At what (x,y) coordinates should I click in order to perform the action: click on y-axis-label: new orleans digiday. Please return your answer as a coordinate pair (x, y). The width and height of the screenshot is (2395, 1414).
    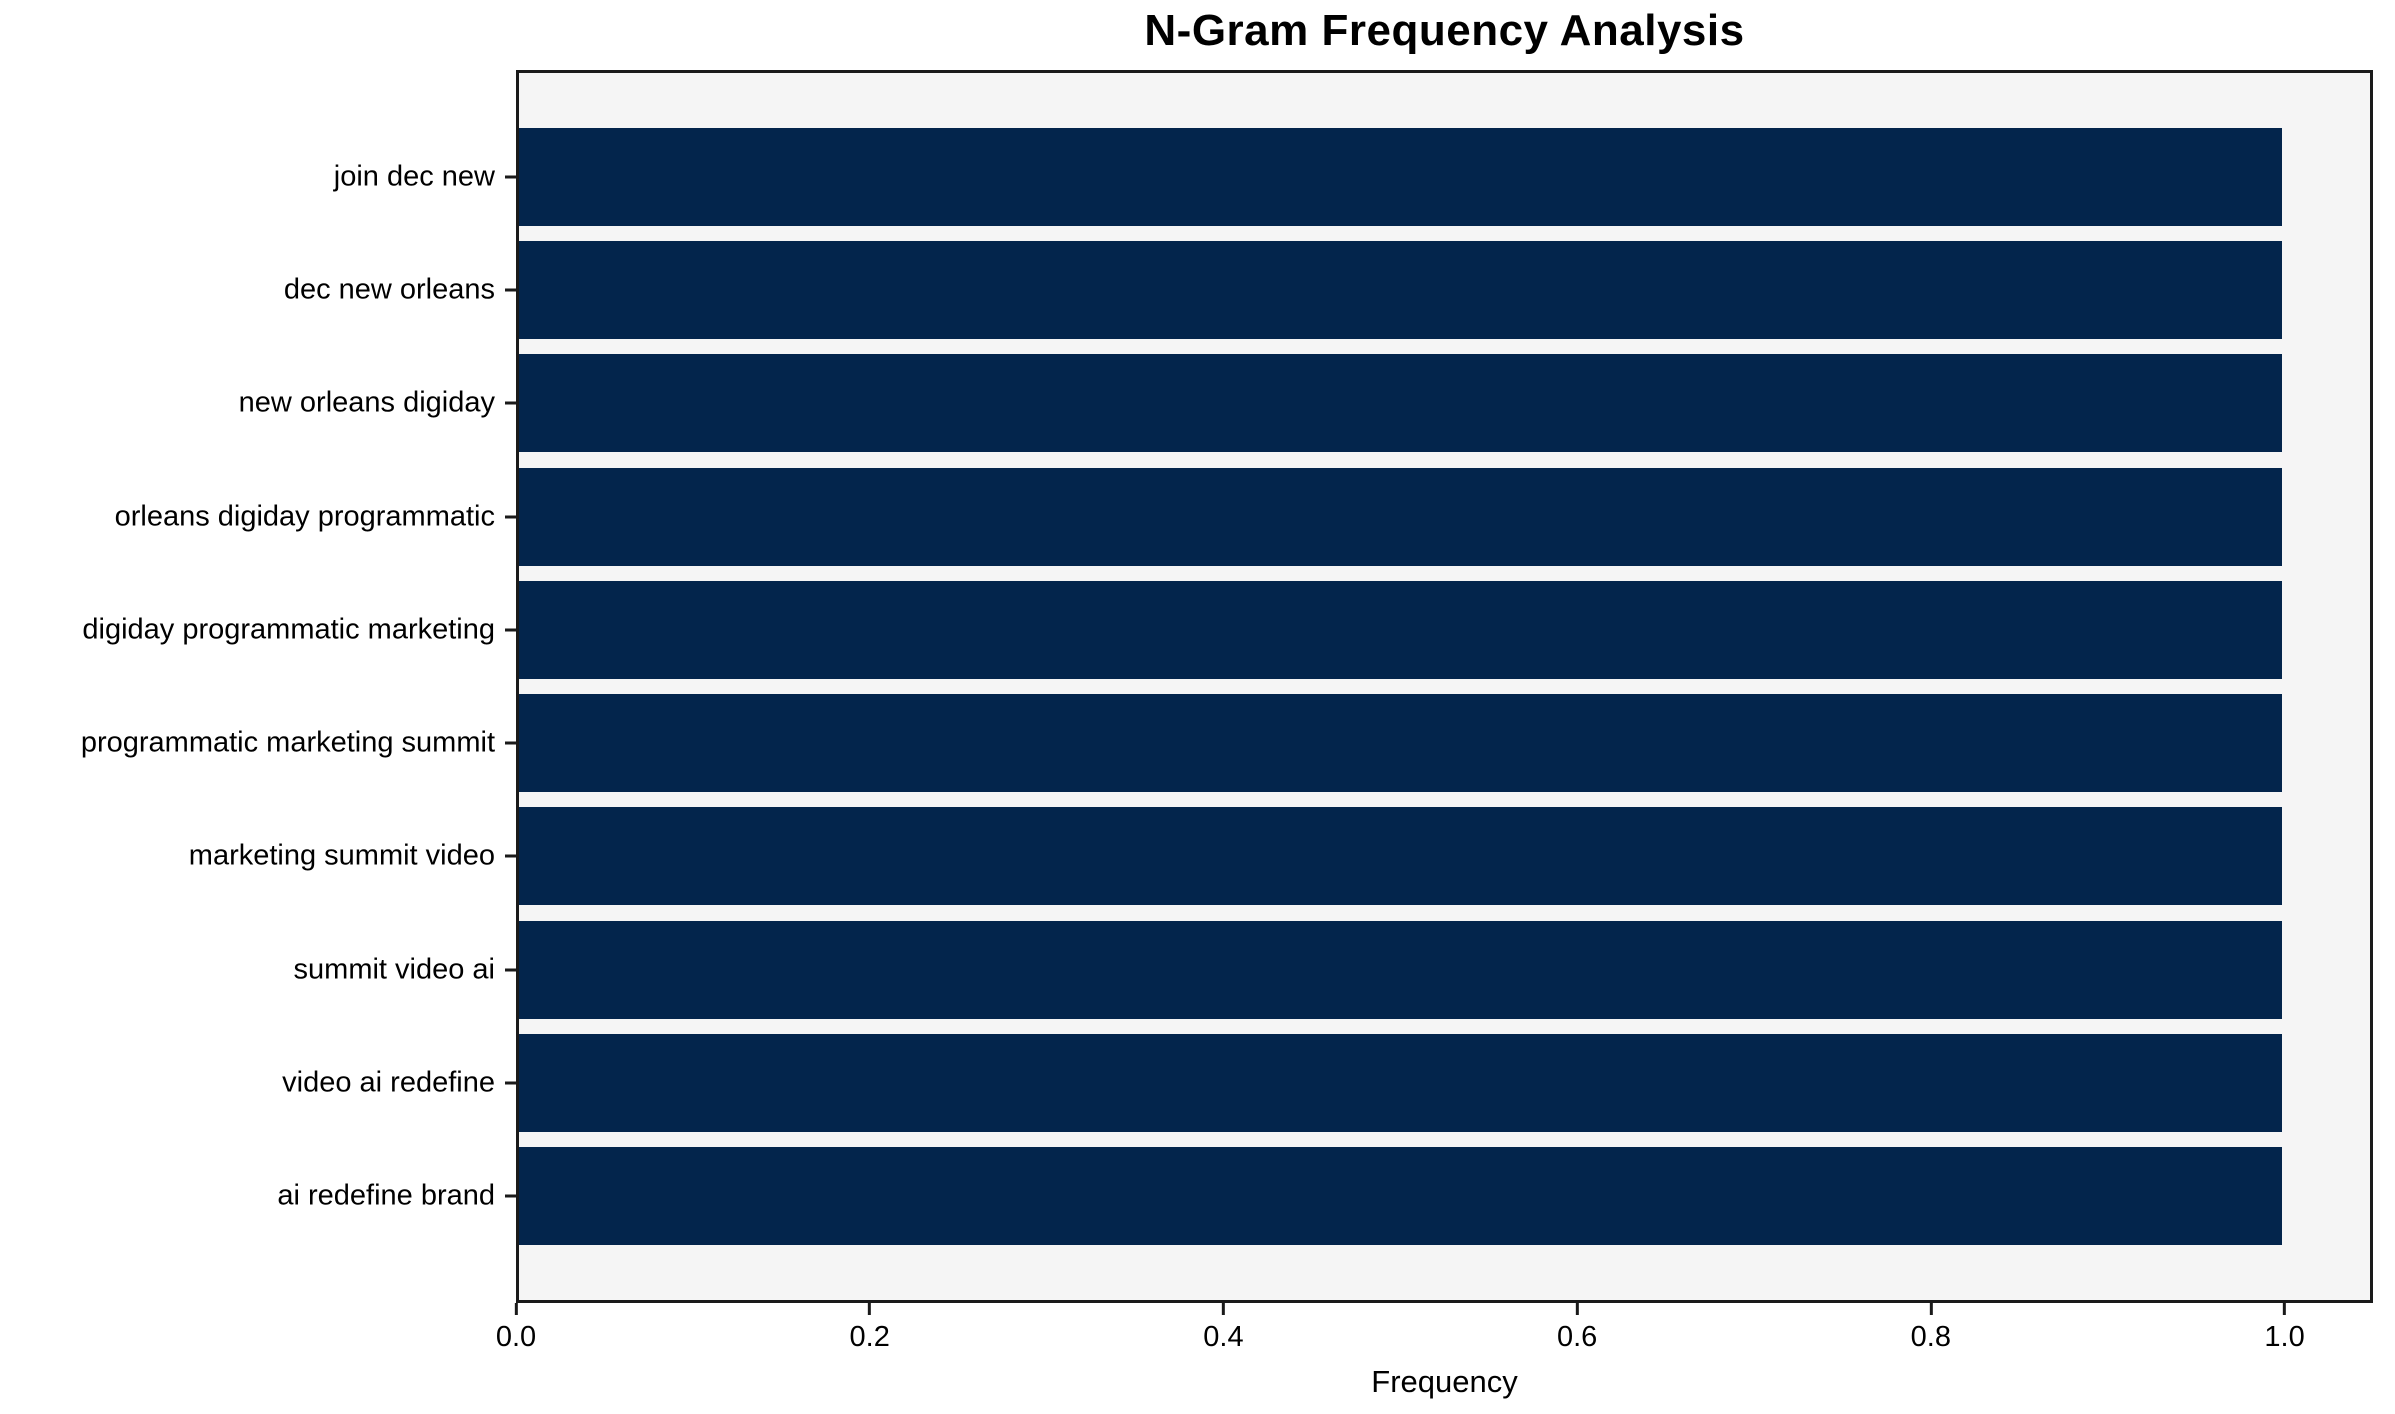
    Looking at the image, I should click on (366, 402).